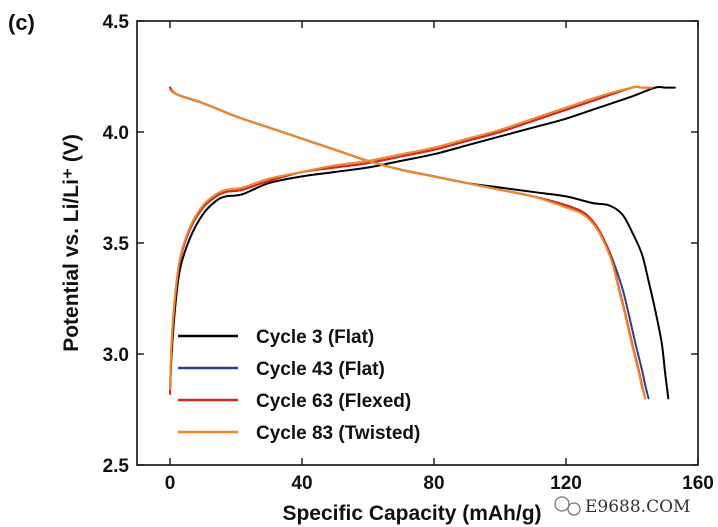 This screenshot has height=527, width=718. I want to click on x-tick-label: 160, so click(698, 483).